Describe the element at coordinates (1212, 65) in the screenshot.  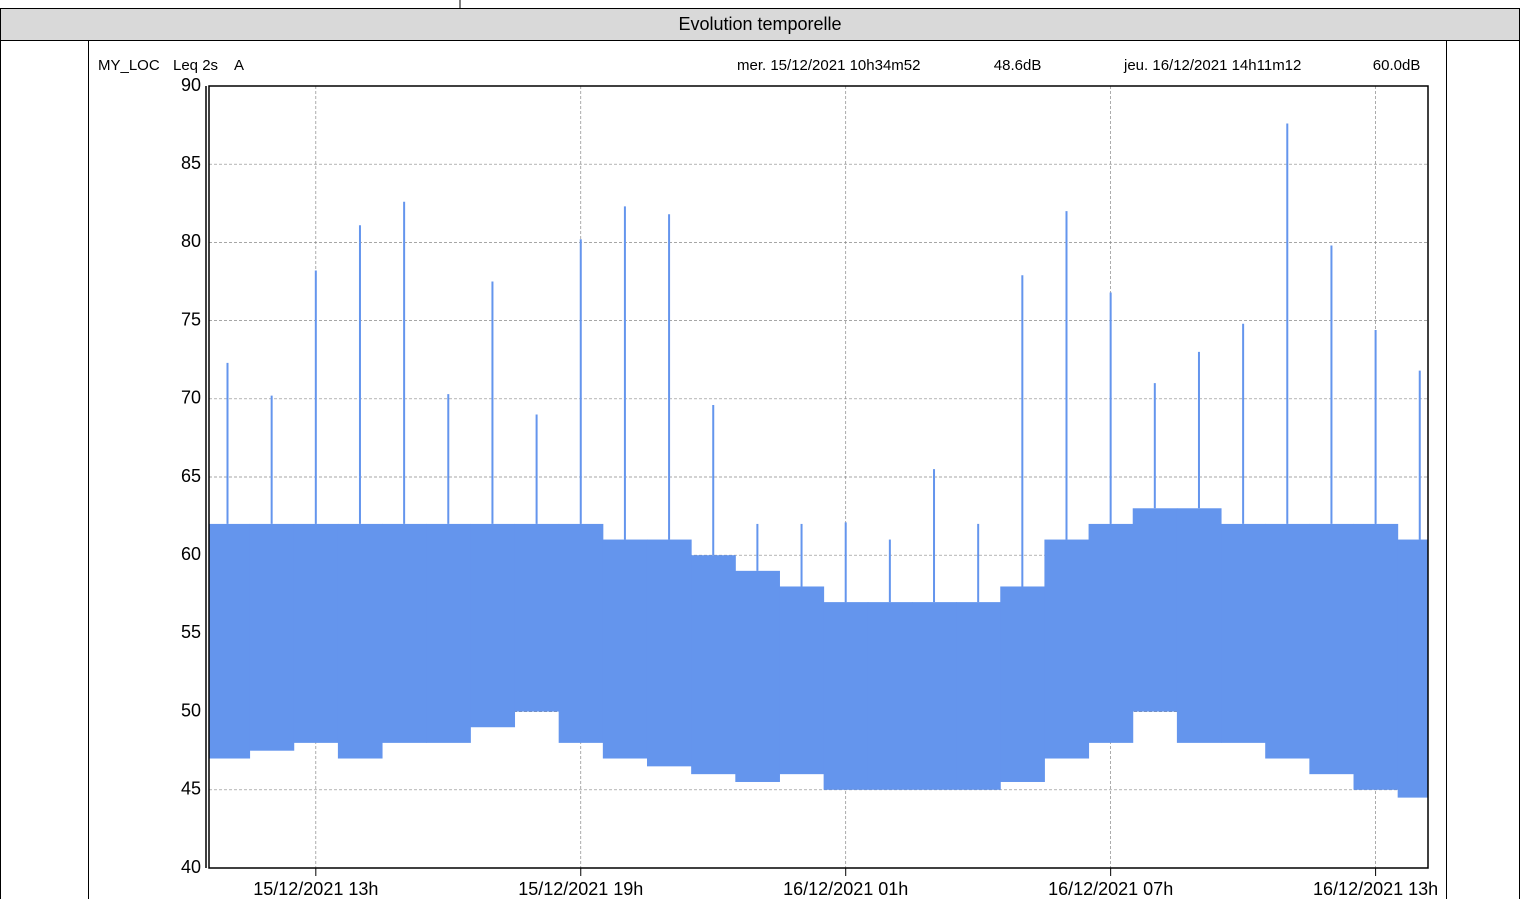
I see `cursor-time: jeu. 16/12/2021 14h11m12` at that location.